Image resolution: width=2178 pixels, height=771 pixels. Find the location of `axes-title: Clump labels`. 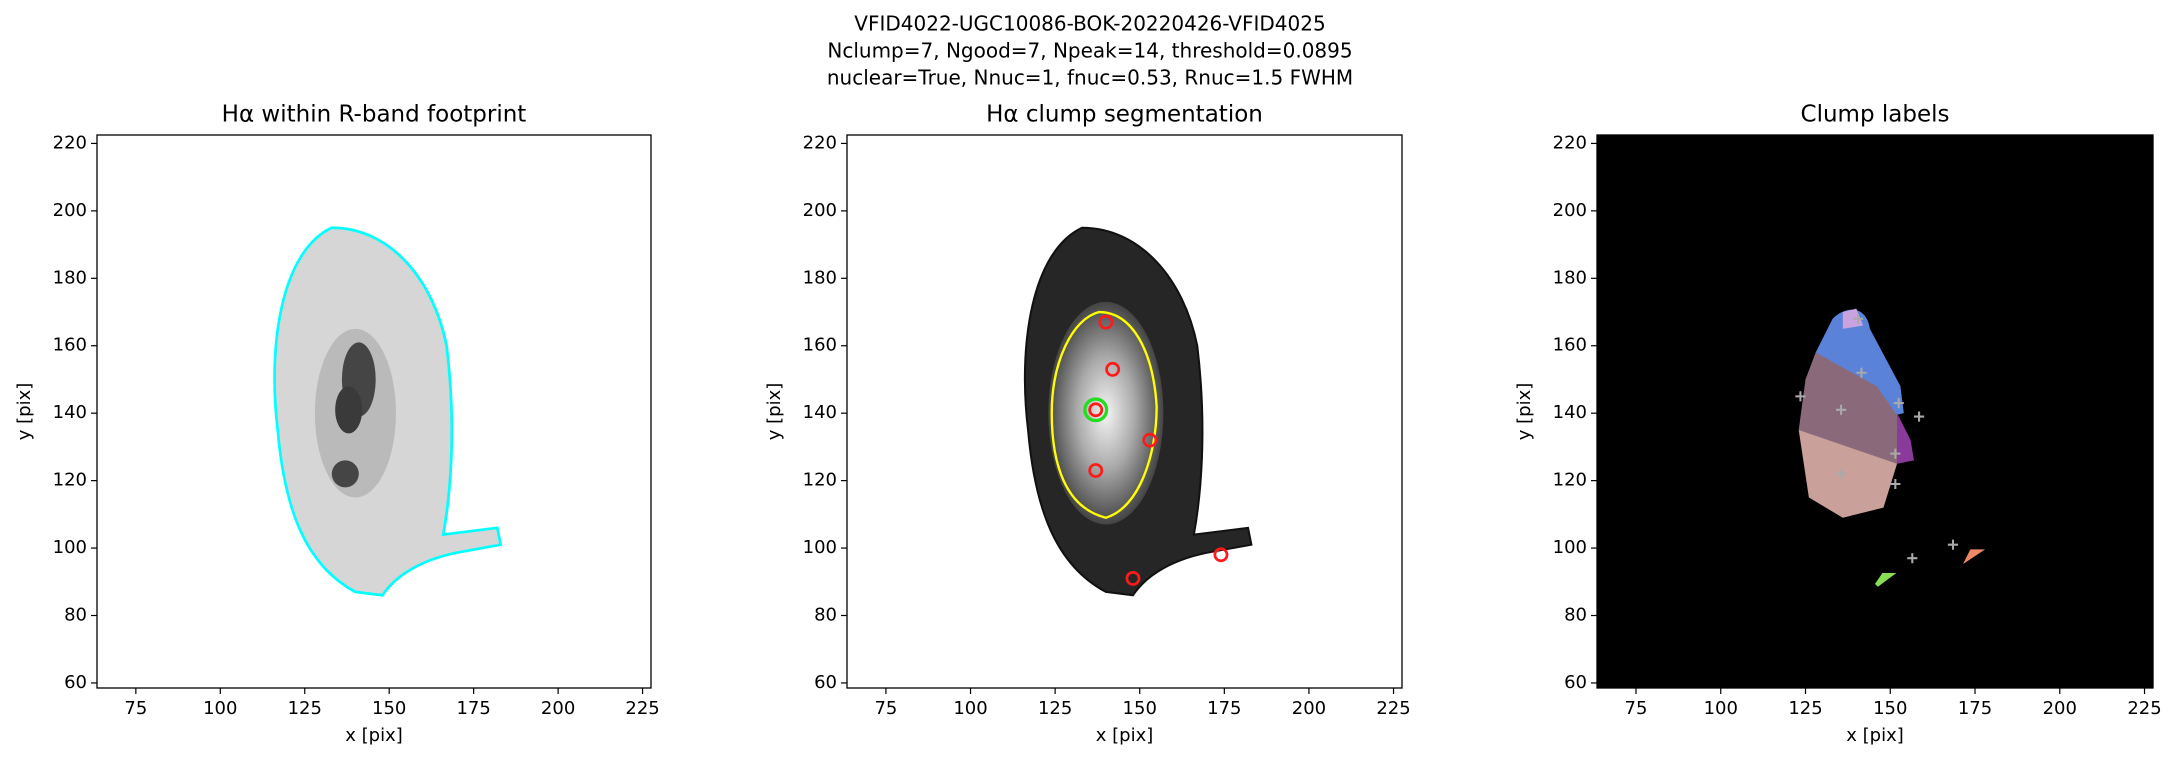

axes-title: Clump labels is located at coordinates (1875, 115).